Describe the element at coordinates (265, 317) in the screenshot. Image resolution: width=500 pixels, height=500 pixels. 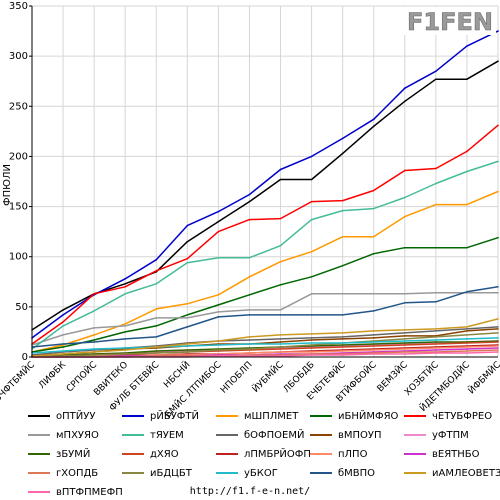
I see `series-line` at that location.